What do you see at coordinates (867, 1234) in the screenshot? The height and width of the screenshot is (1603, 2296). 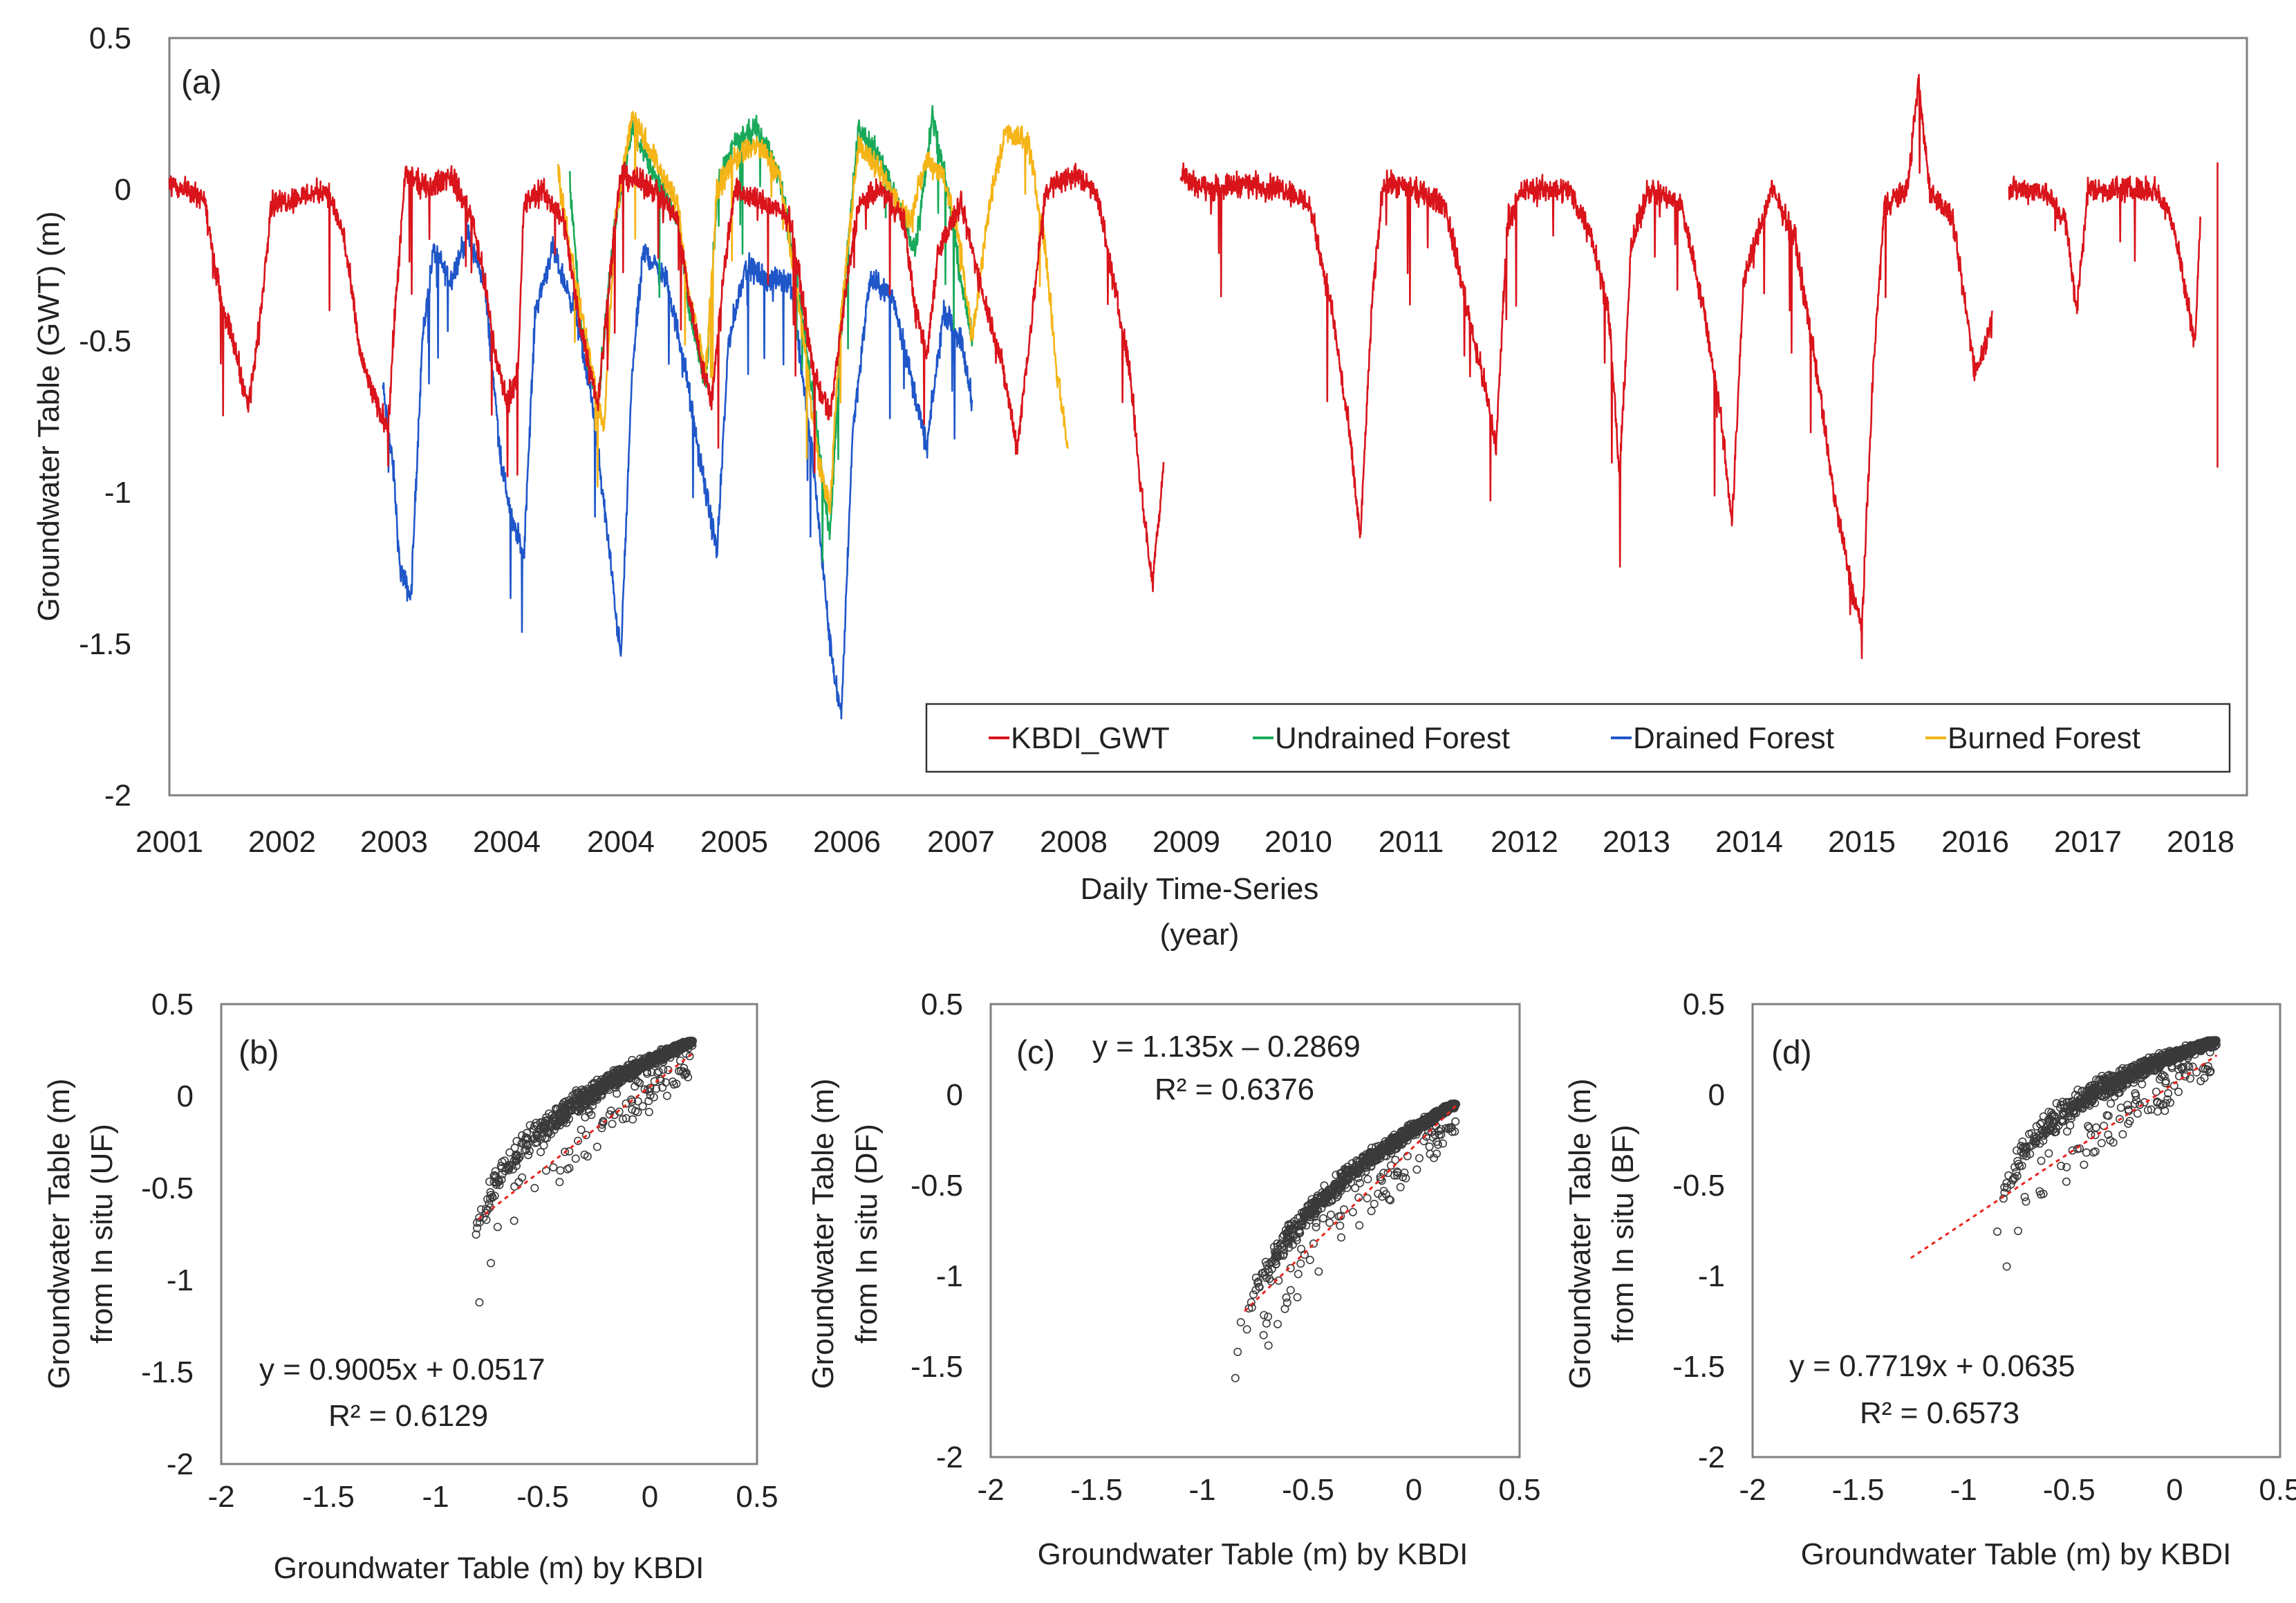 I see `y-axis-label2-c: from In situ (DF)` at bounding box center [867, 1234].